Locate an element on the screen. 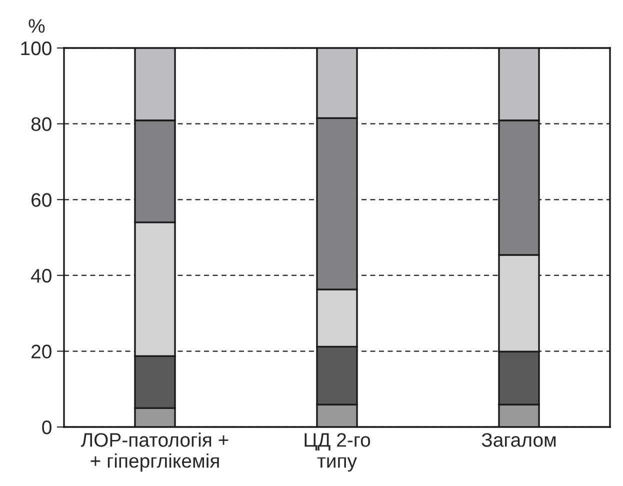  y-tick-label: 100 is located at coordinates (36, 48).